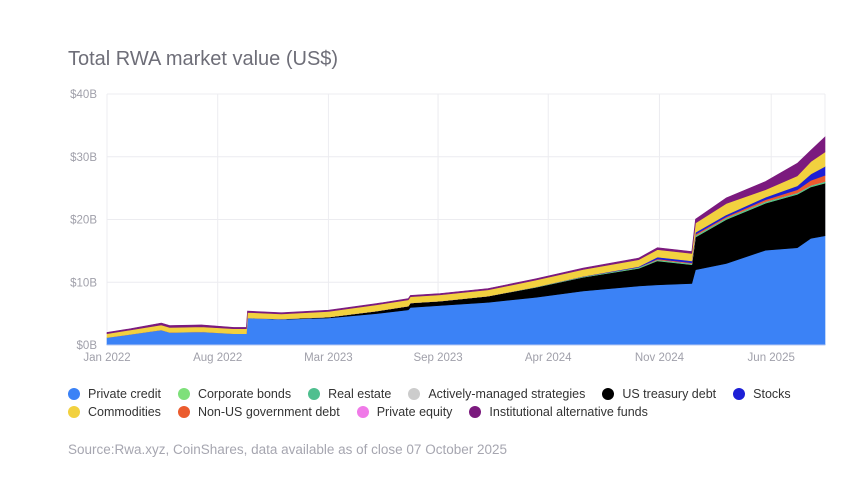  I want to click on legend-label: Real estate, so click(360, 394).